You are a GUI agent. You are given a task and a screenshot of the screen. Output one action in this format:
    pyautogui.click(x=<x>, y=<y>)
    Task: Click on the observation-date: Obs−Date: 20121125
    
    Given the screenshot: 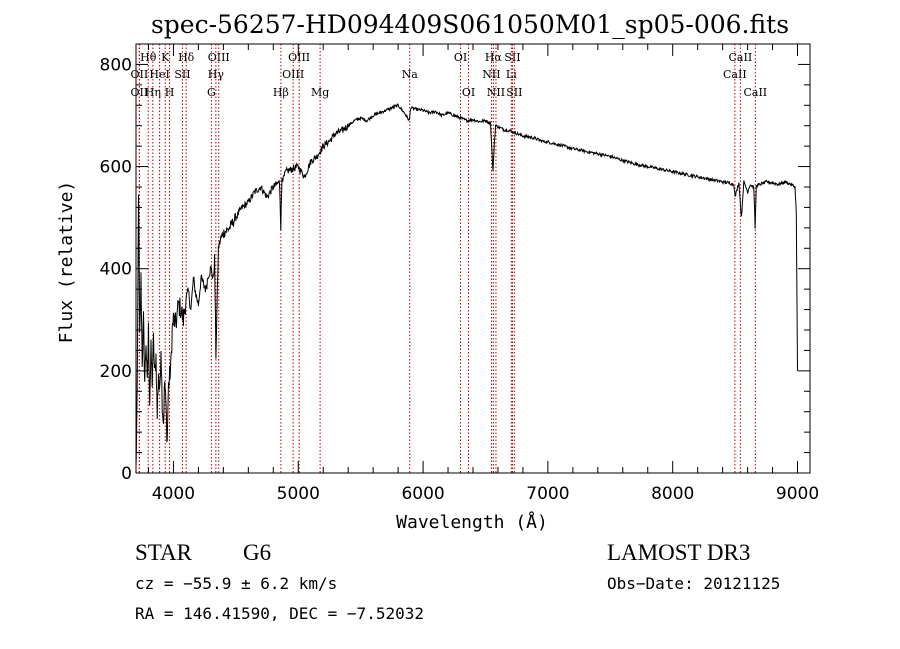 What is the action you would take?
    pyautogui.click(x=693, y=583)
    